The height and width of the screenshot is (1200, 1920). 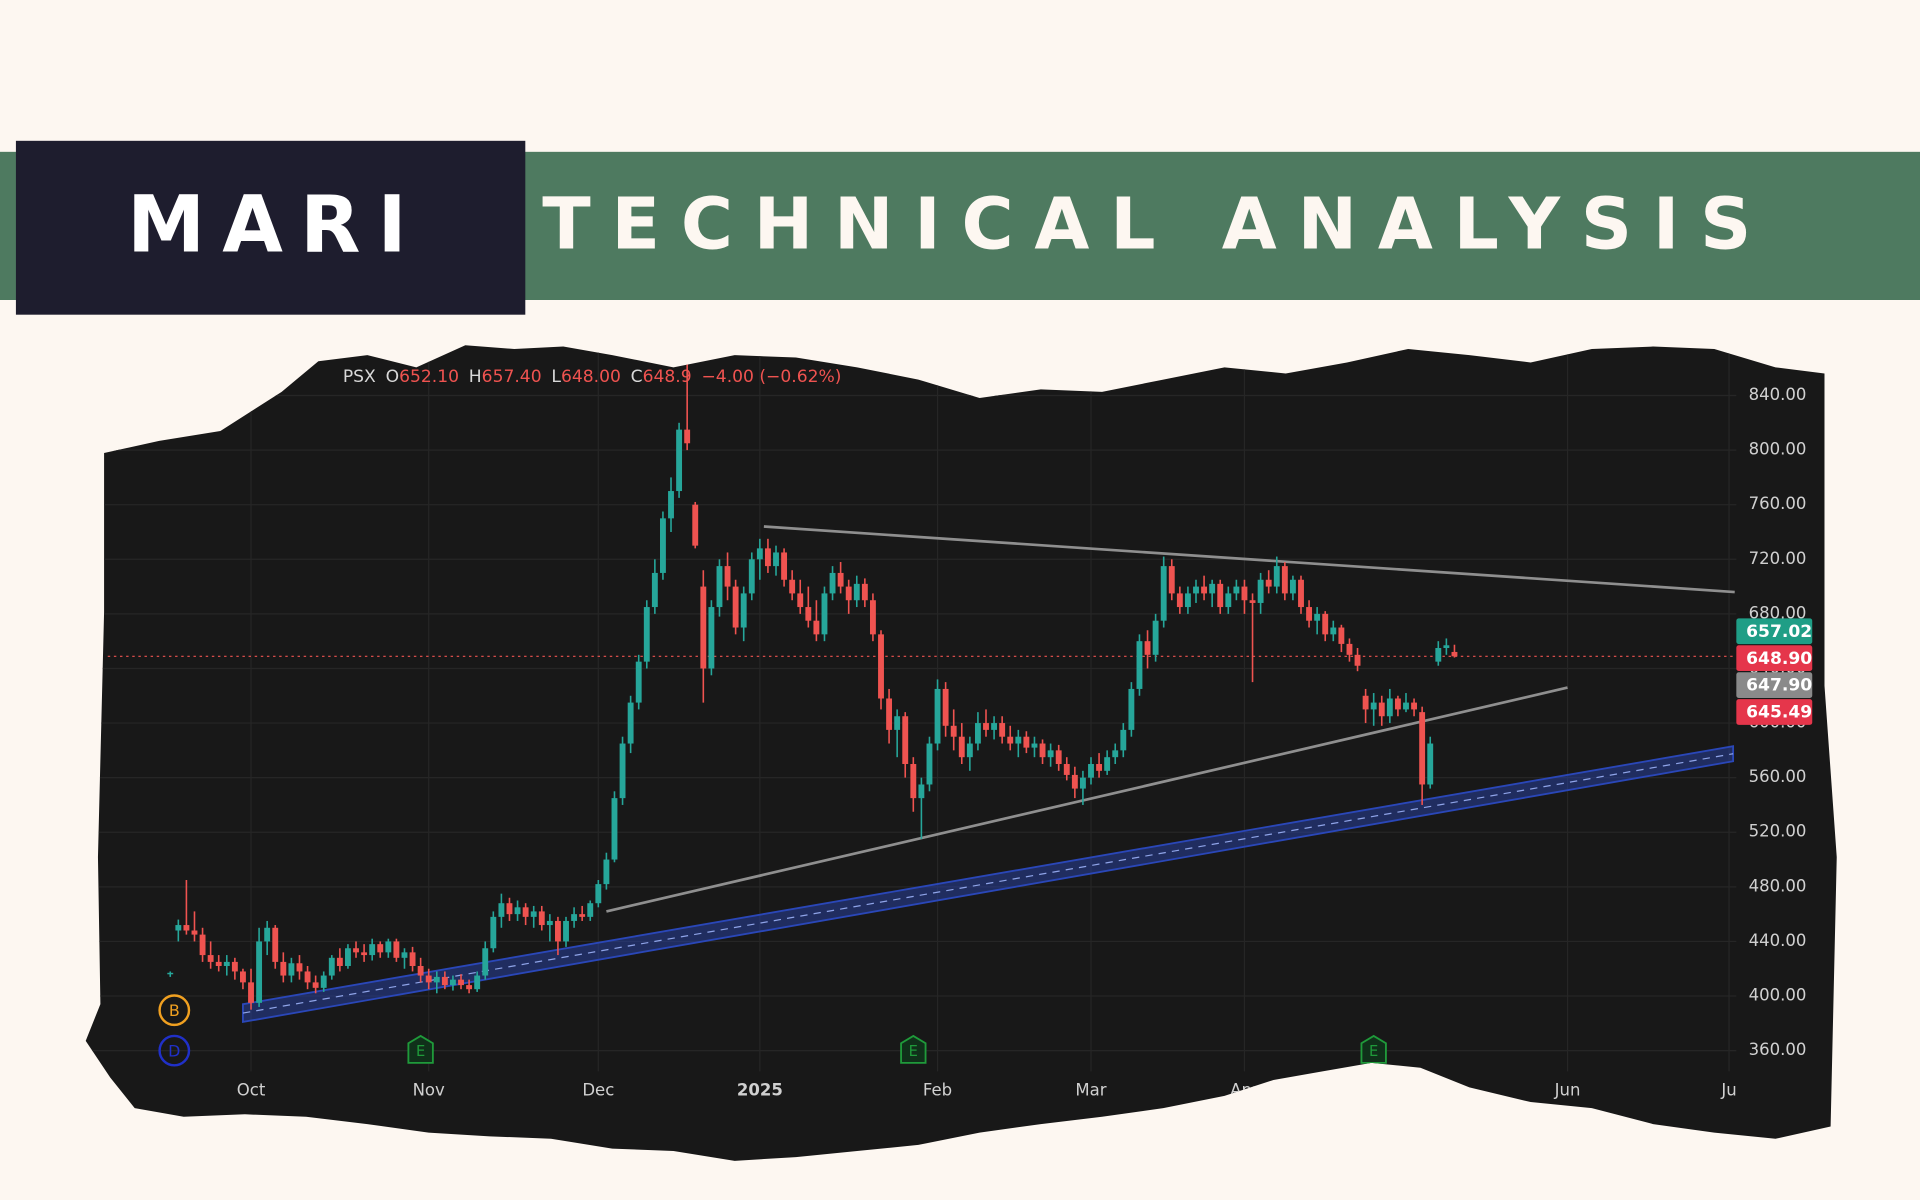 I want to click on y-tick-label: 480.00, so click(x=1778, y=885).